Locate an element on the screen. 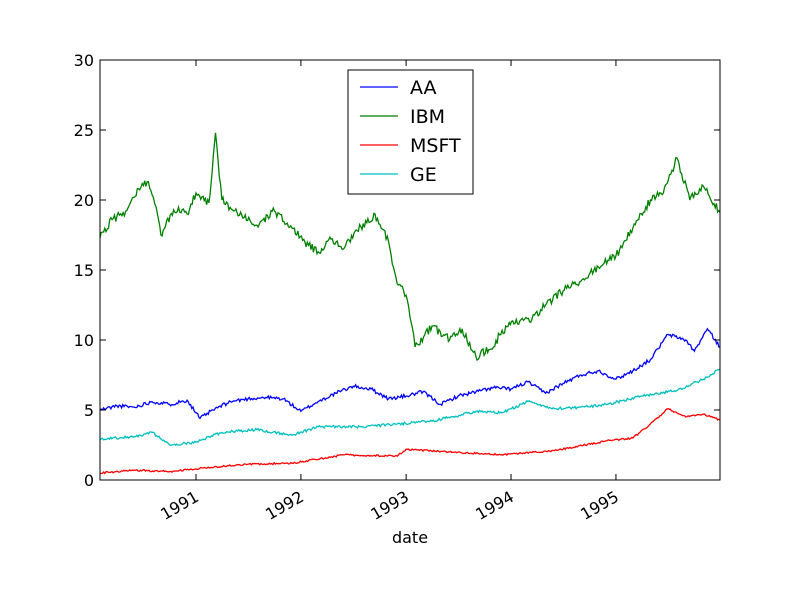 Image resolution: width=800 pixels, height=600 pixels. y-tick-label: 30 is located at coordinates (84, 60).